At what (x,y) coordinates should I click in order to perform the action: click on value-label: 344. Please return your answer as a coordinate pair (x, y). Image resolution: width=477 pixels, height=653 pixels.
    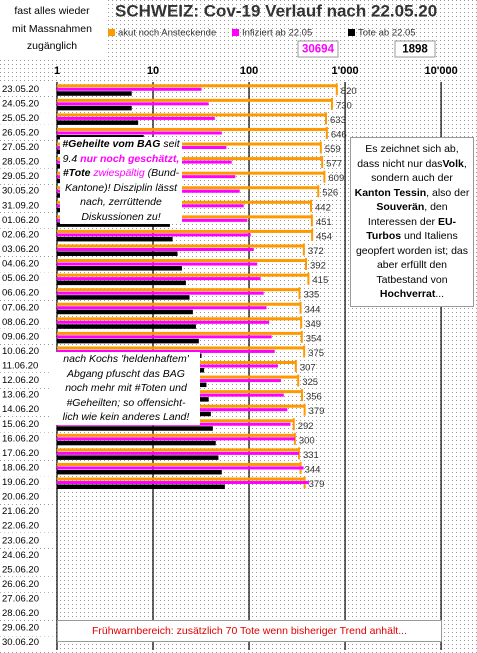
    Looking at the image, I should click on (313, 309).